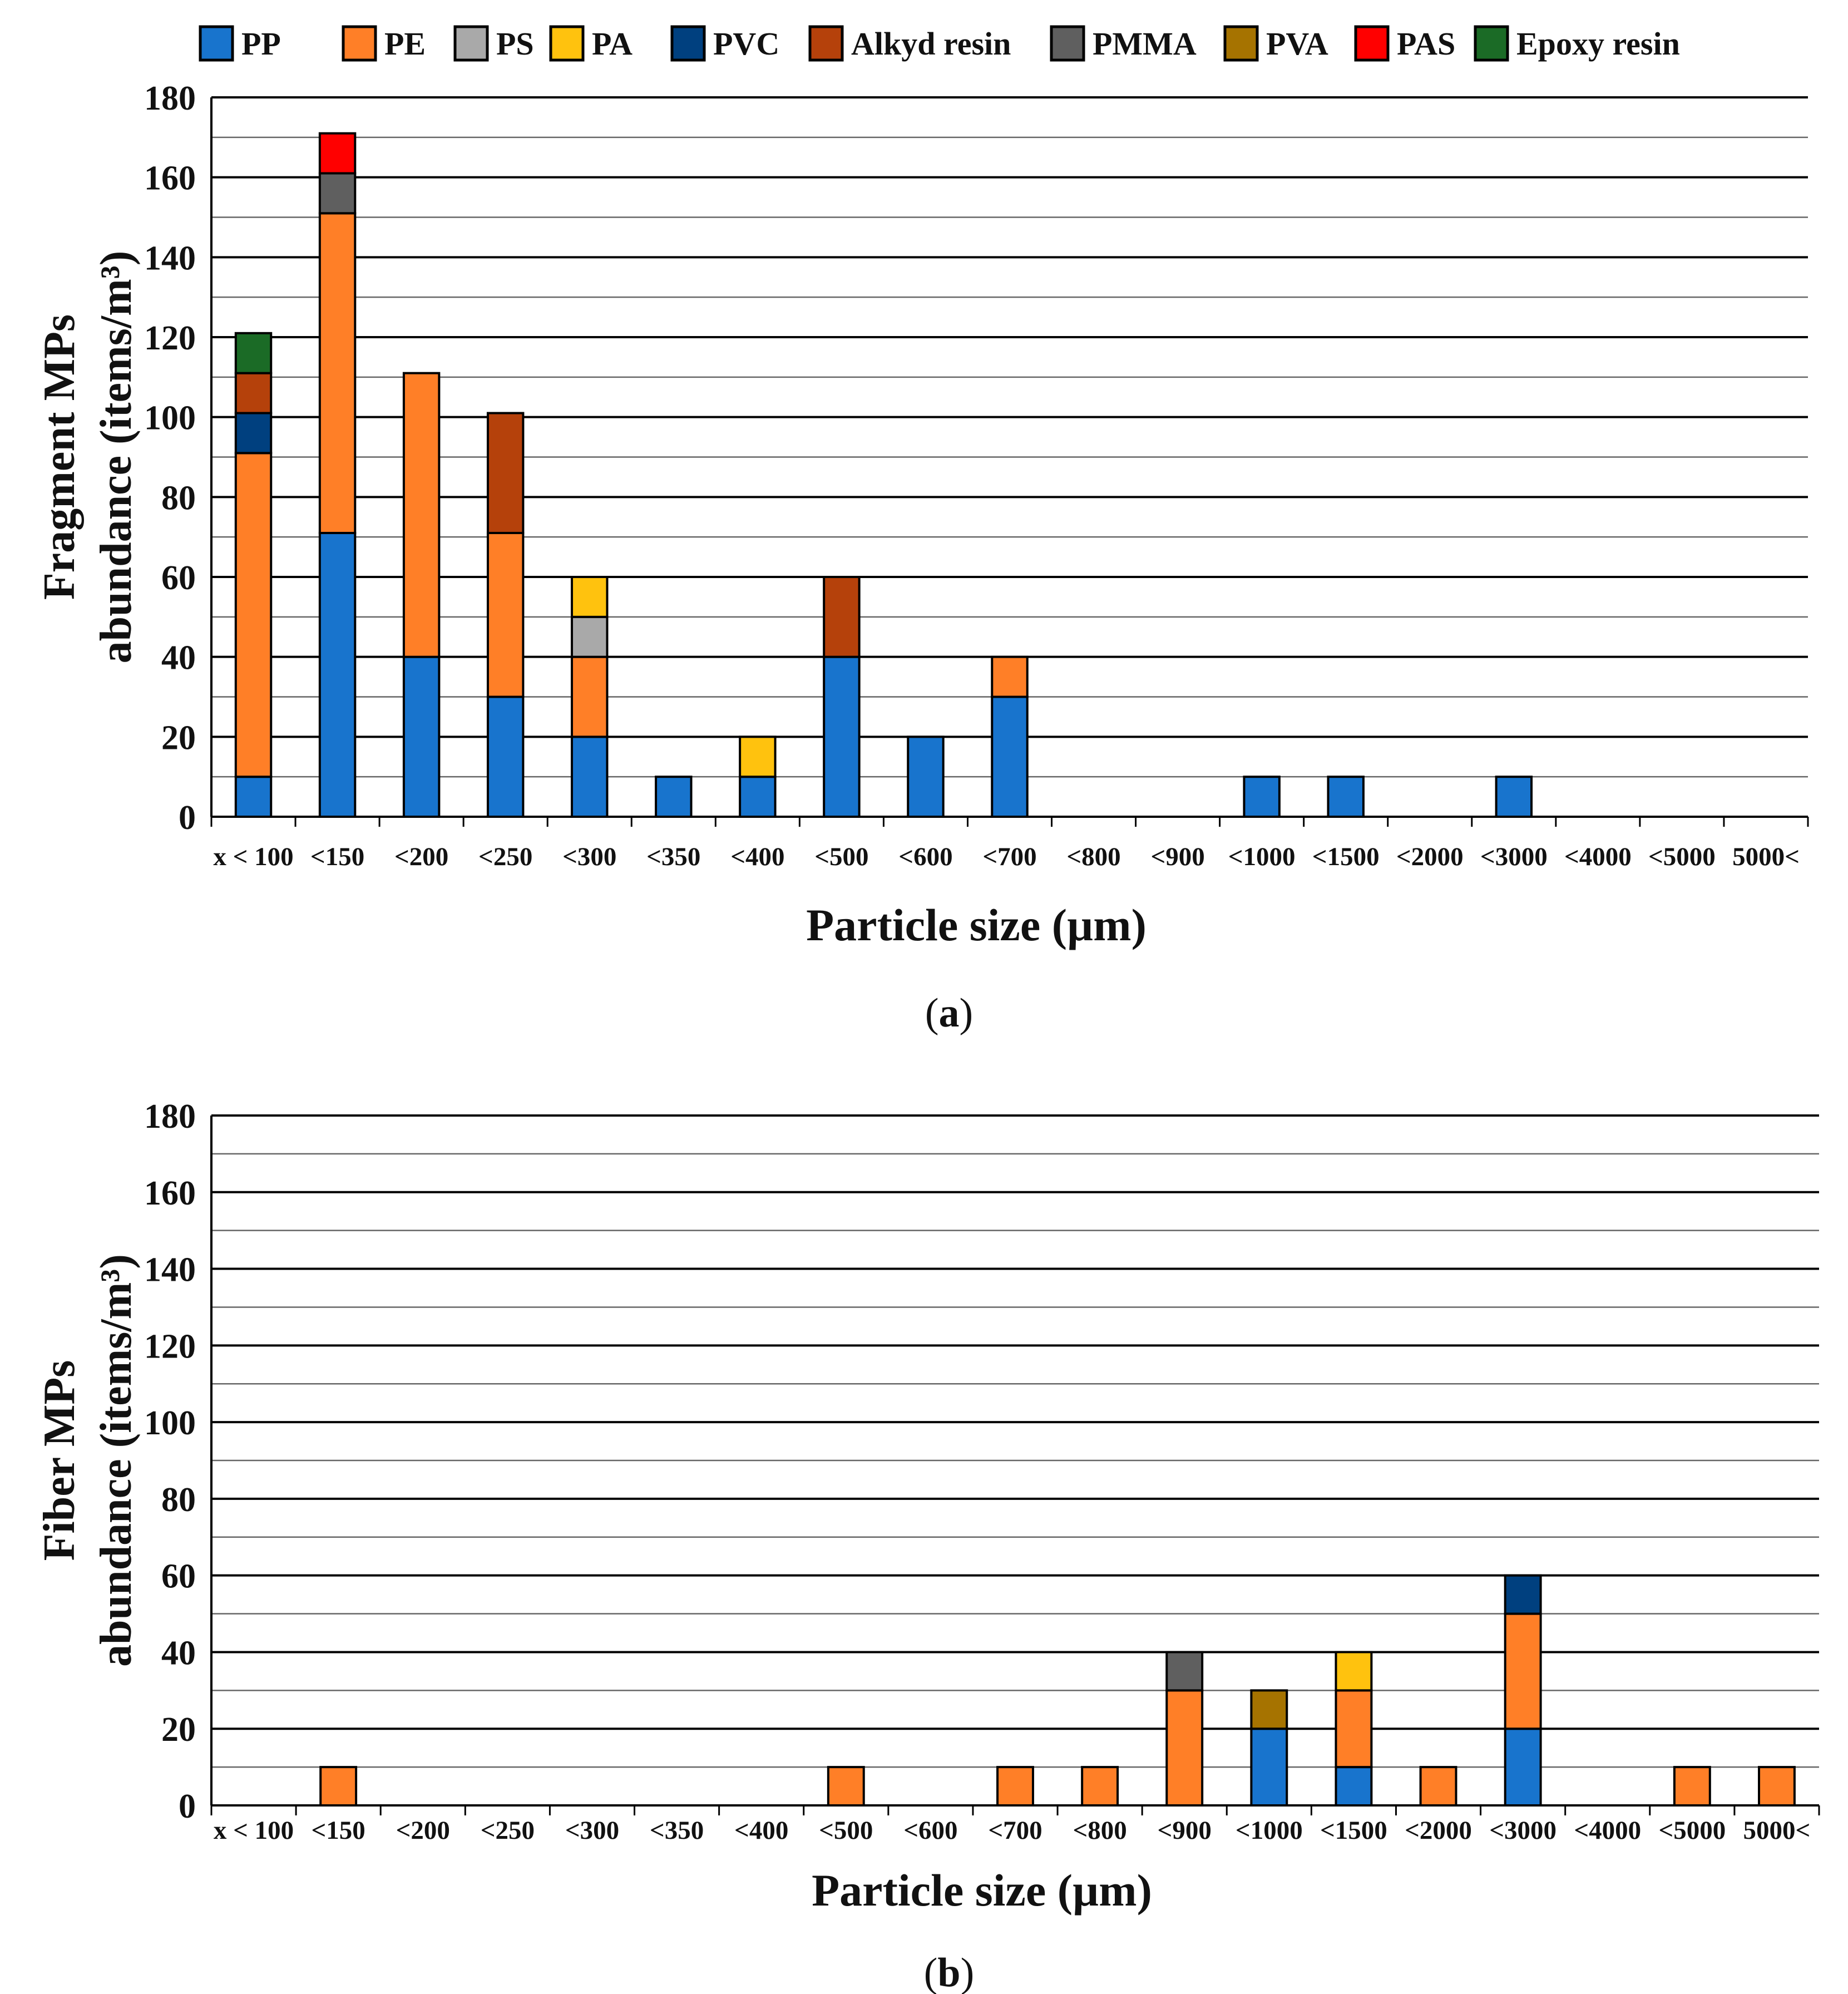 Image resolution: width=1848 pixels, height=1994 pixels. I want to click on y-tick-label: 180, so click(170, 98).